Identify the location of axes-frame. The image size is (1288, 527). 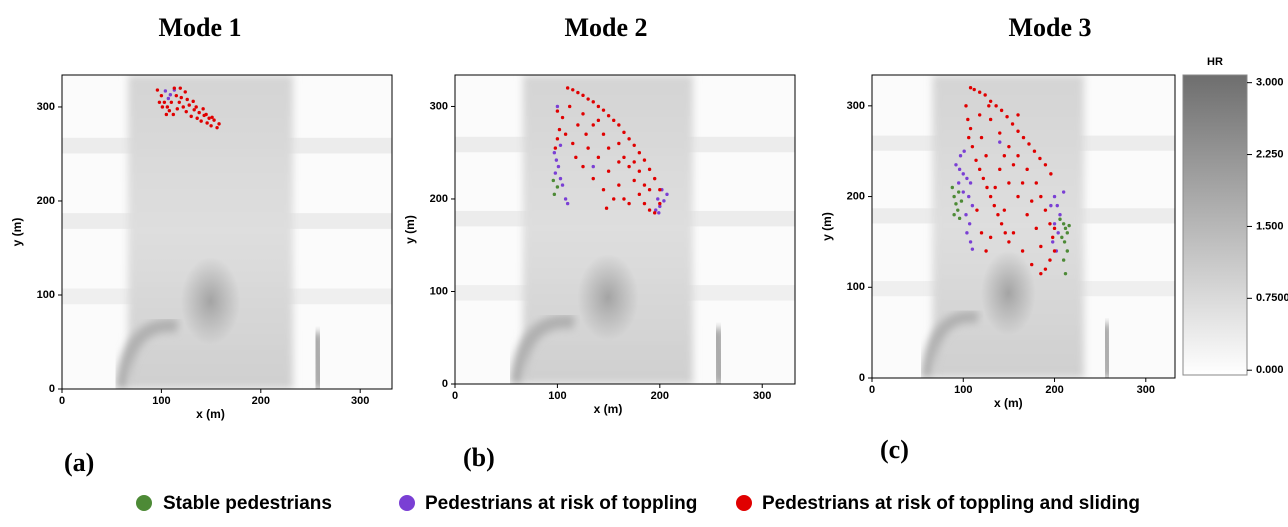
(1023, 226).